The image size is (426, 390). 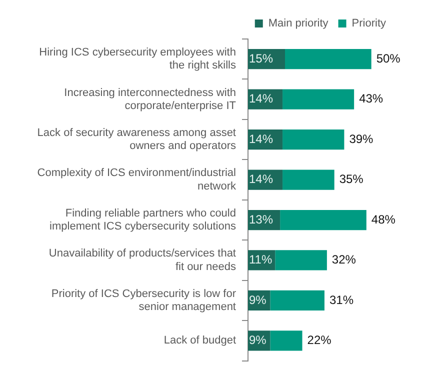 I want to click on y-tick-label: Priority of ICS Cybersecurity is low for senior management, so click(x=143, y=301).